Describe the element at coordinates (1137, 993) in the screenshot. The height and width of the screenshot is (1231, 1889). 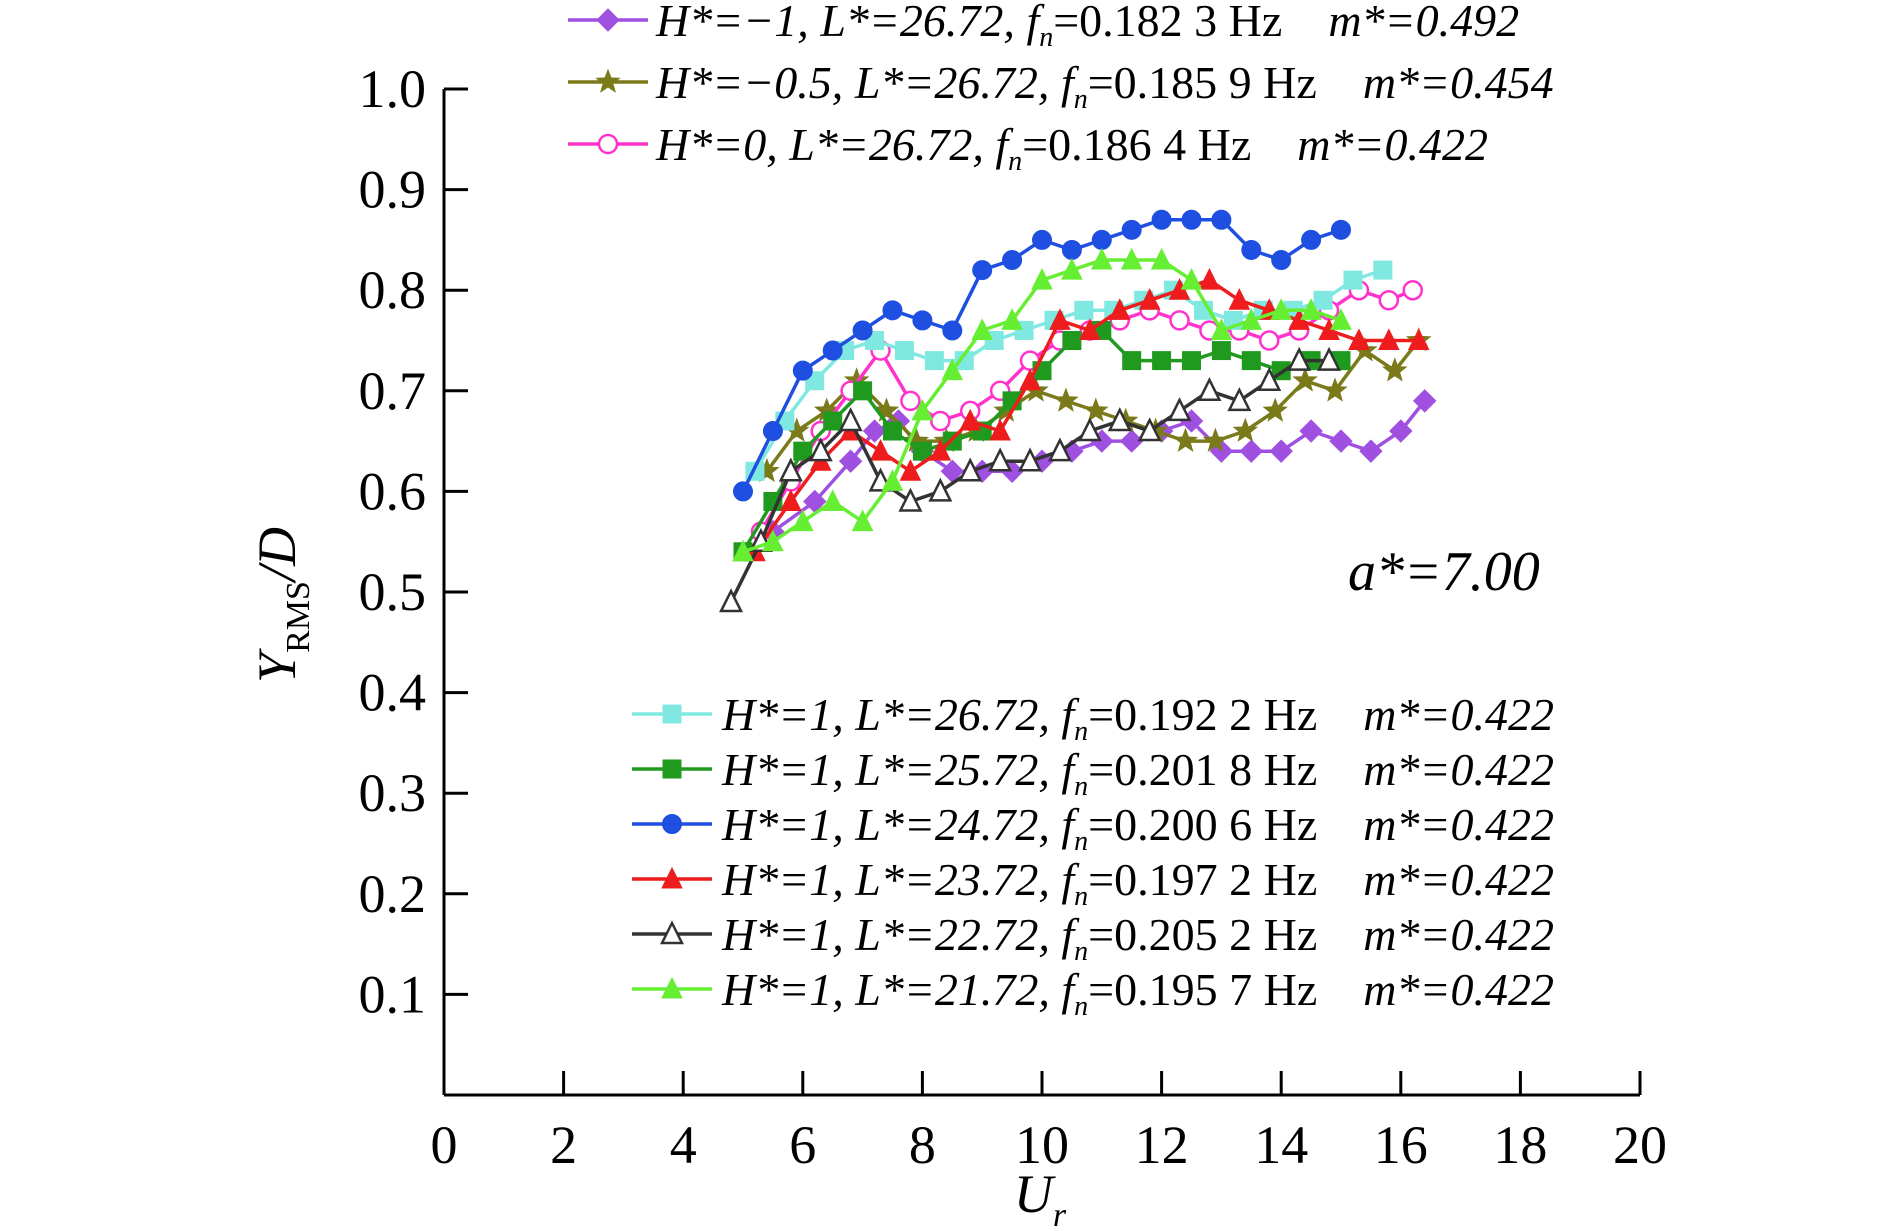
I see `legend-label: H*=1, L*=21.72, fn=0.195 7 Hz m*=0.422` at that location.